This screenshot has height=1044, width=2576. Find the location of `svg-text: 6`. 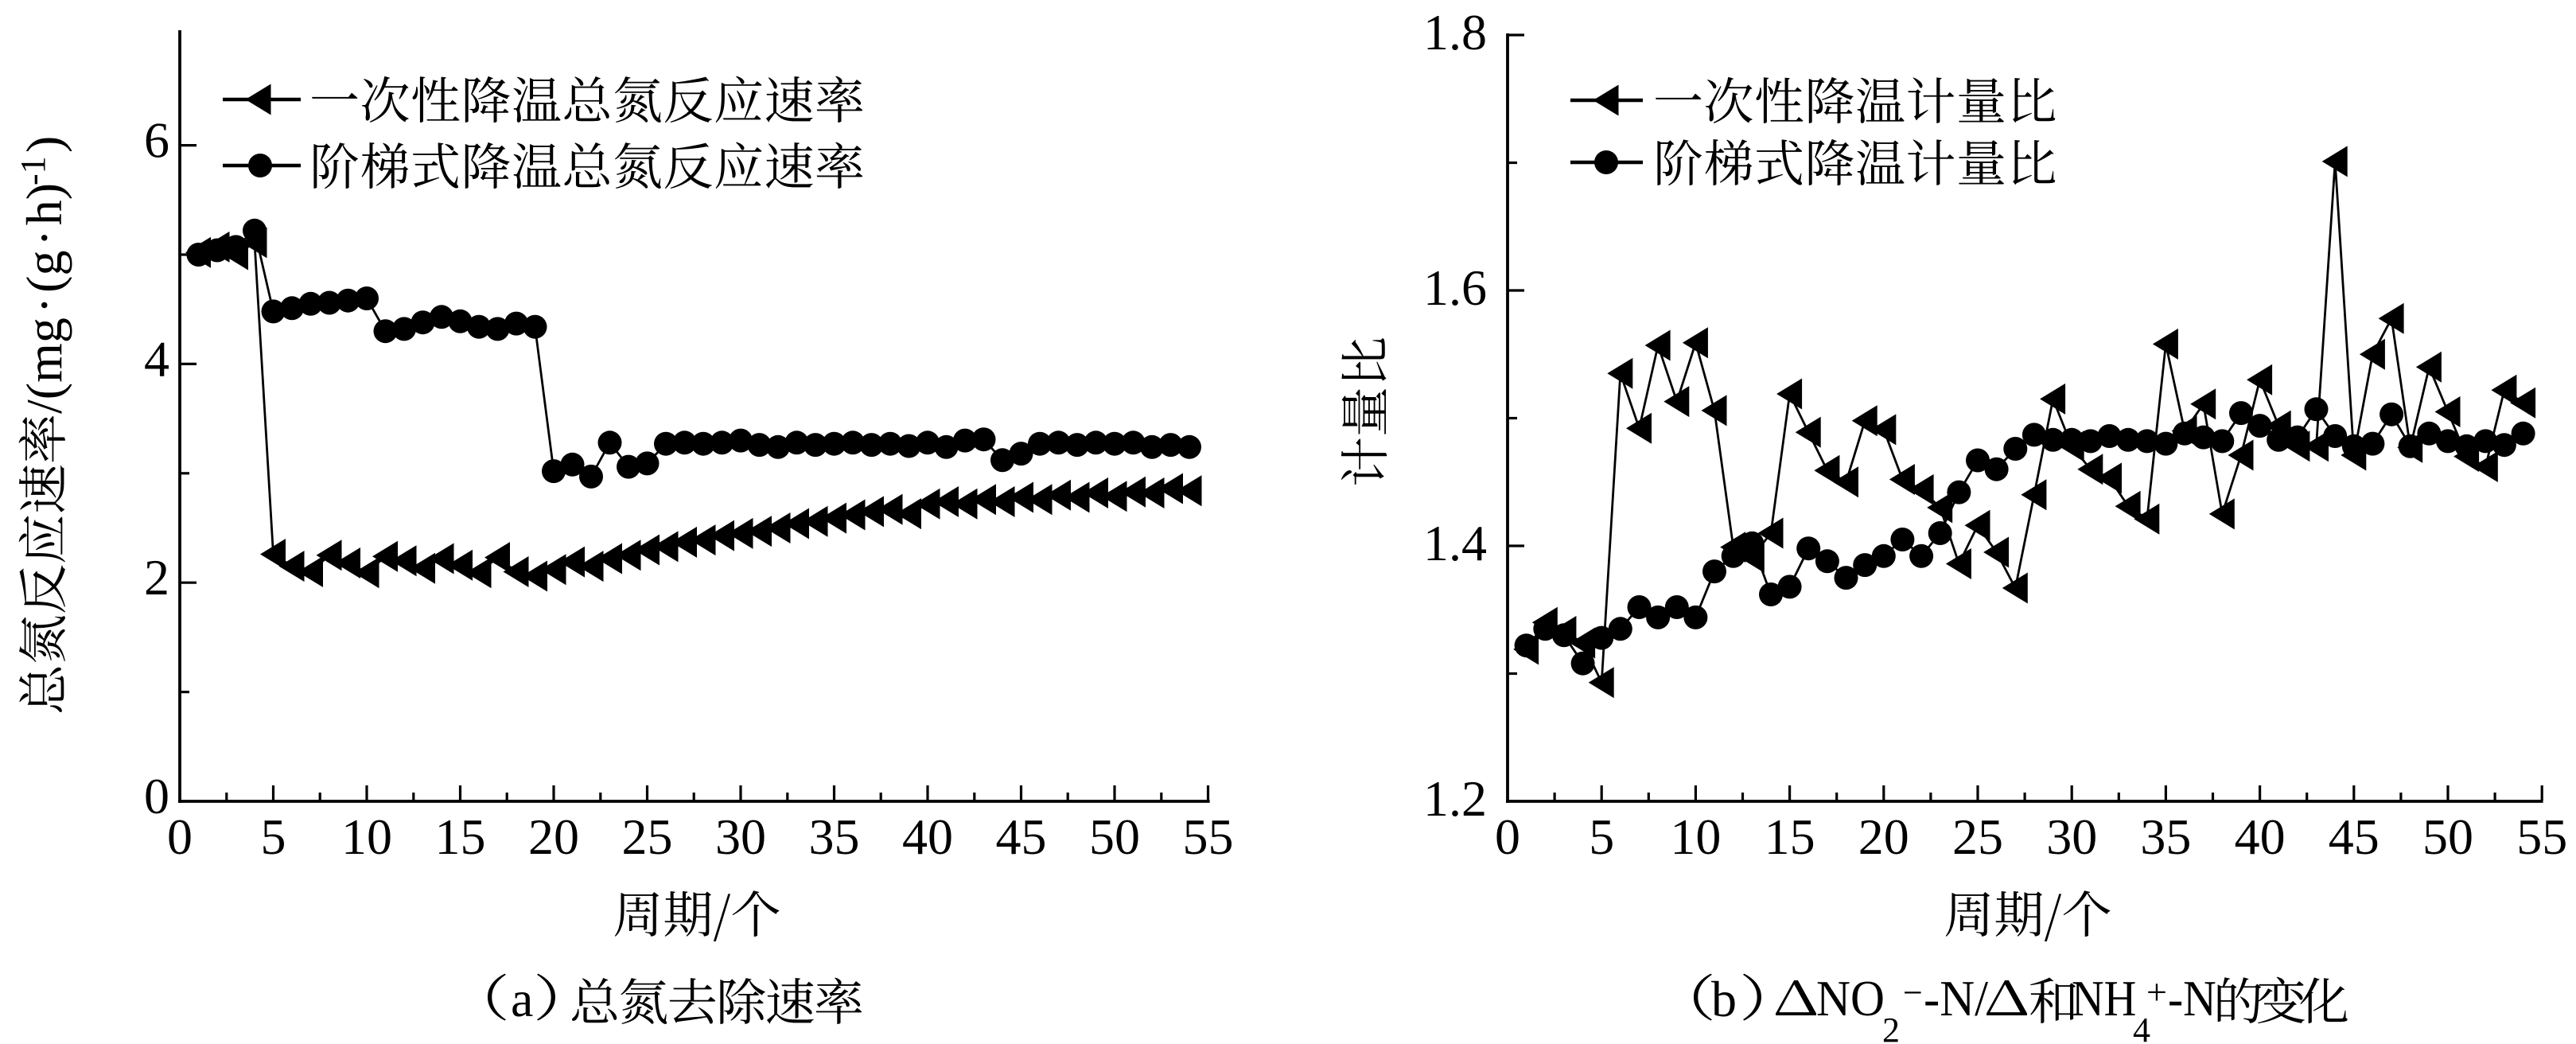

svg-text: 6 is located at coordinates (157, 140).